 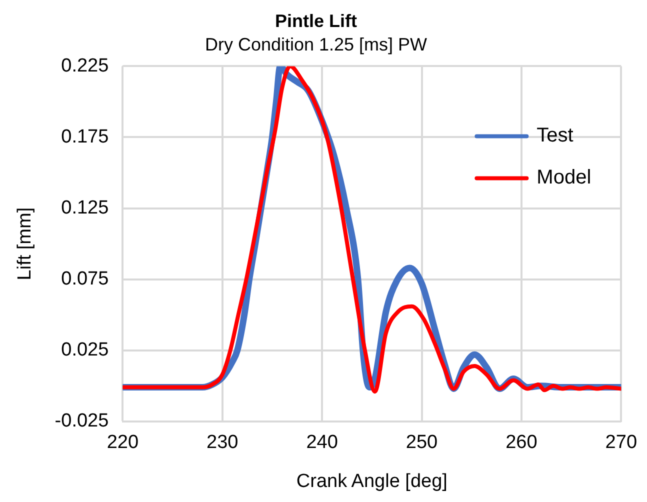 What do you see at coordinates (372, 481) in the screenshot?
I see `x-axis-title: Crank Angle [deg]` at bounding box center [372, 481].